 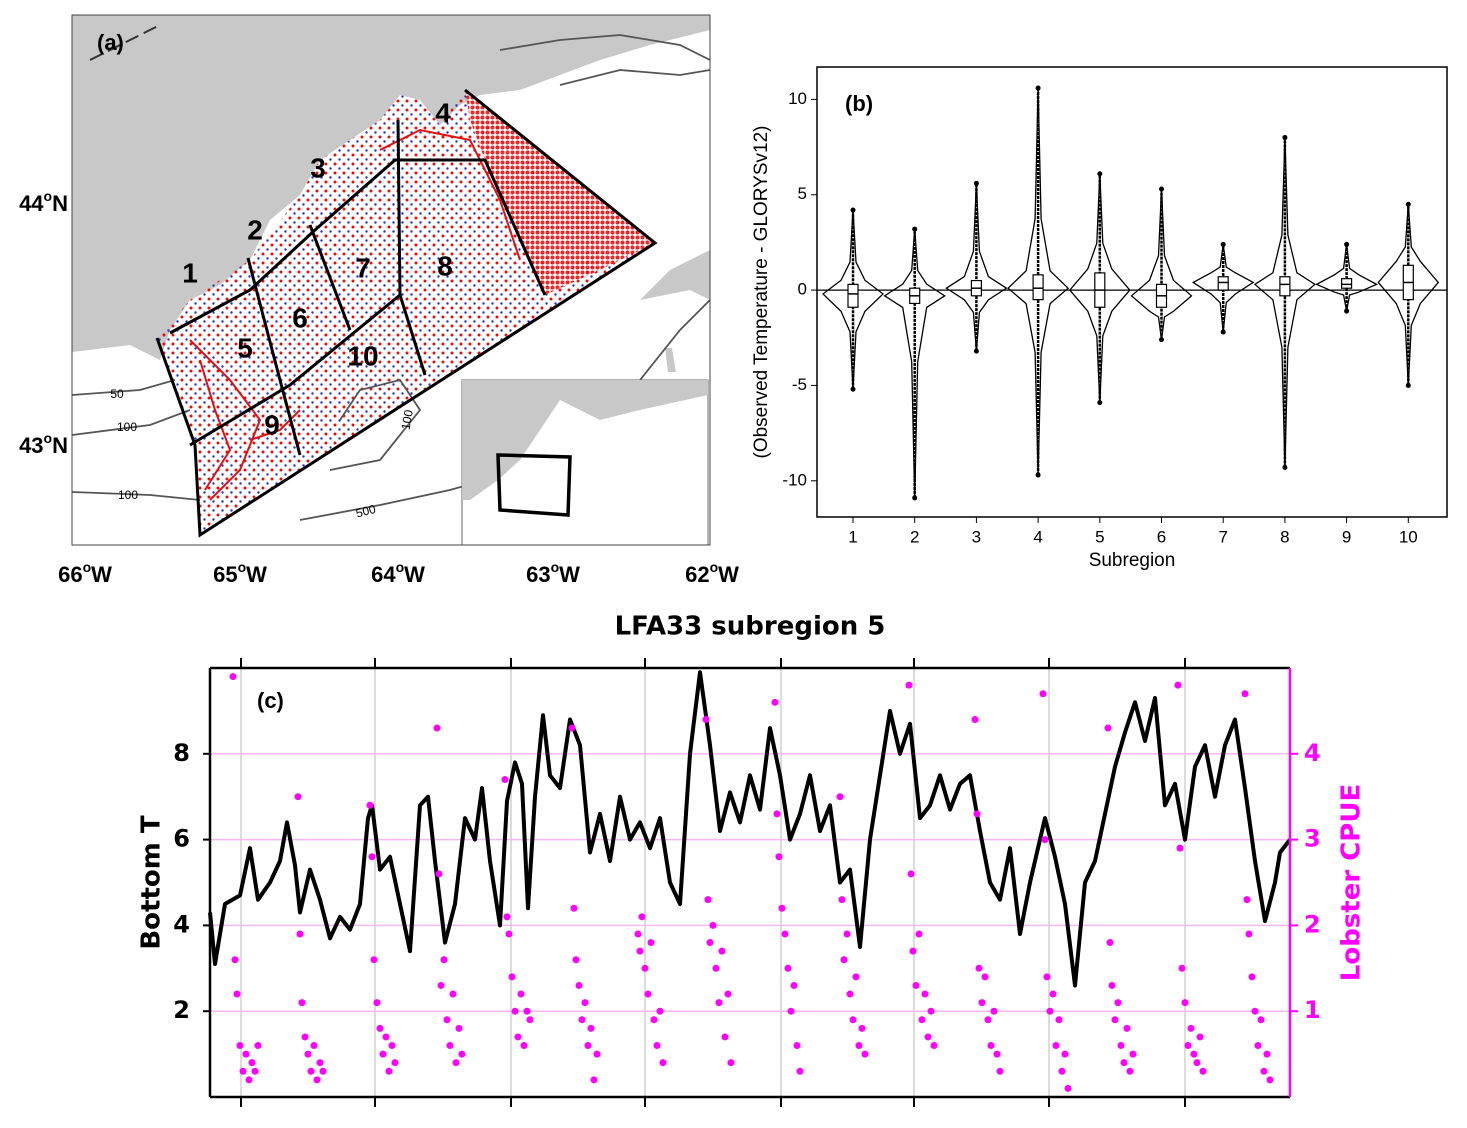 What do you see at coordinates (240, 573) in the screenshot?
I see `coordinate-label: 65oW` at bounding box center [240, 573].